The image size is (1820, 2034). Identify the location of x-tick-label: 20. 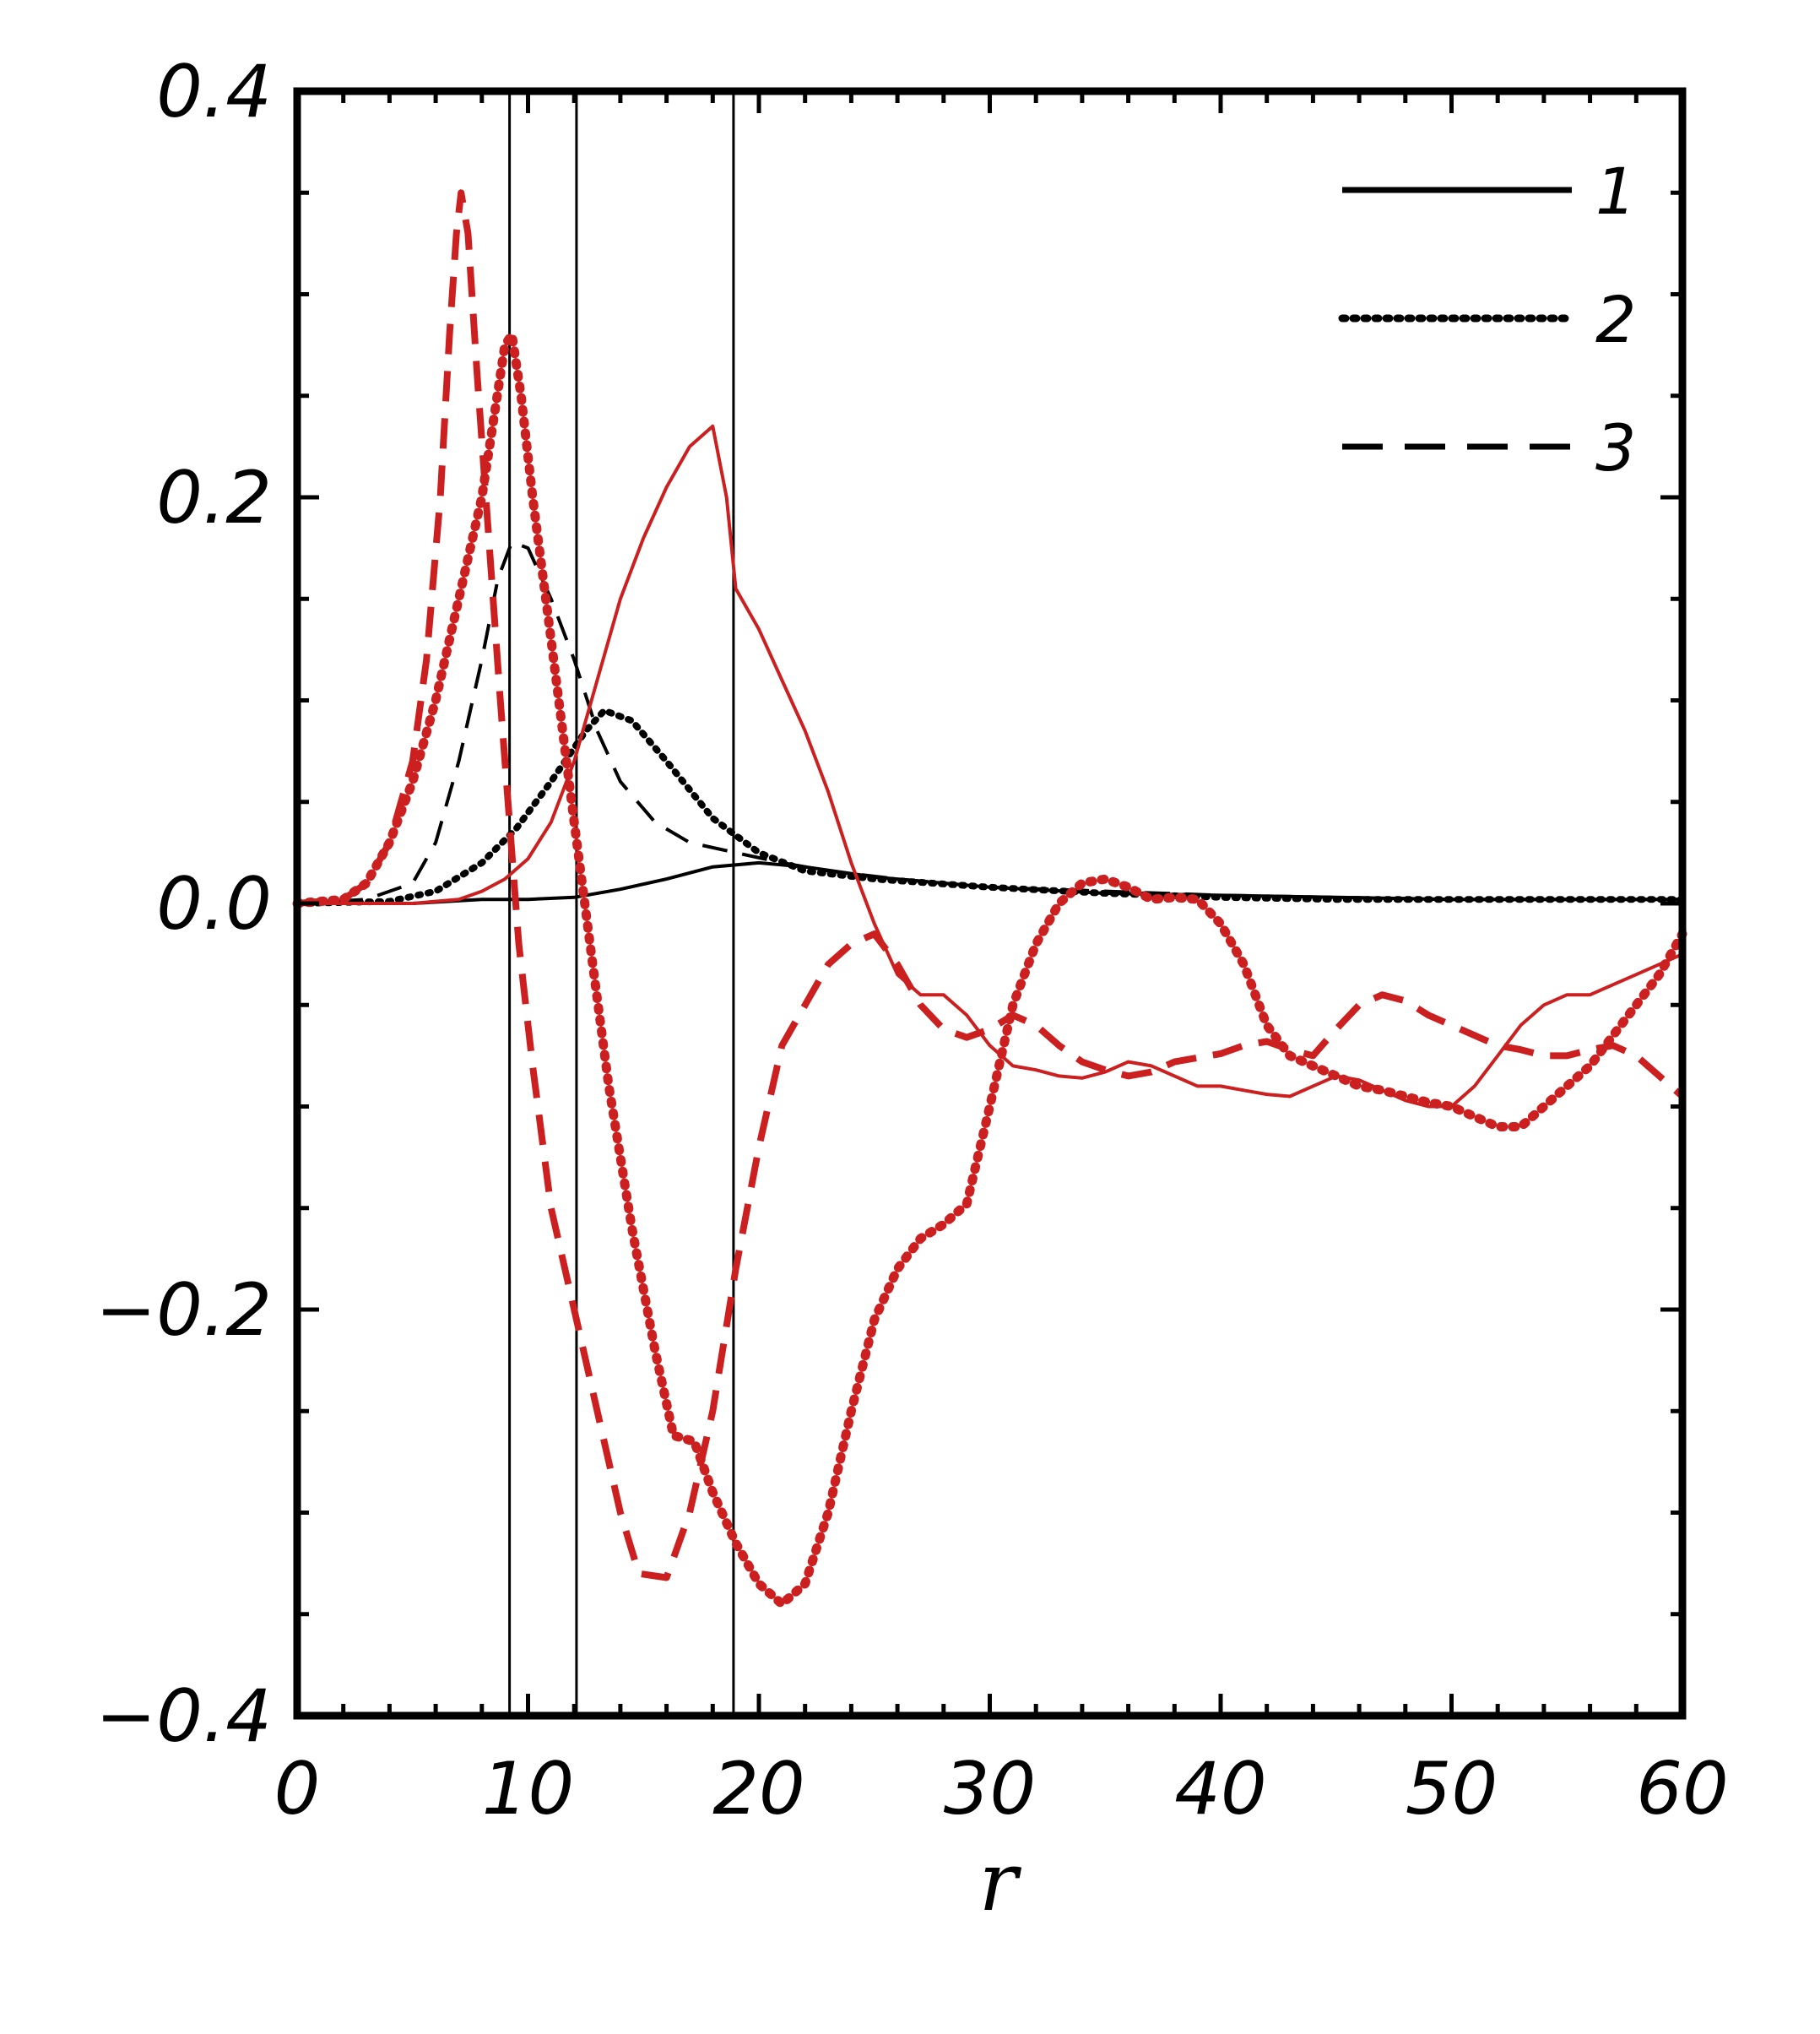
(758, 1789).